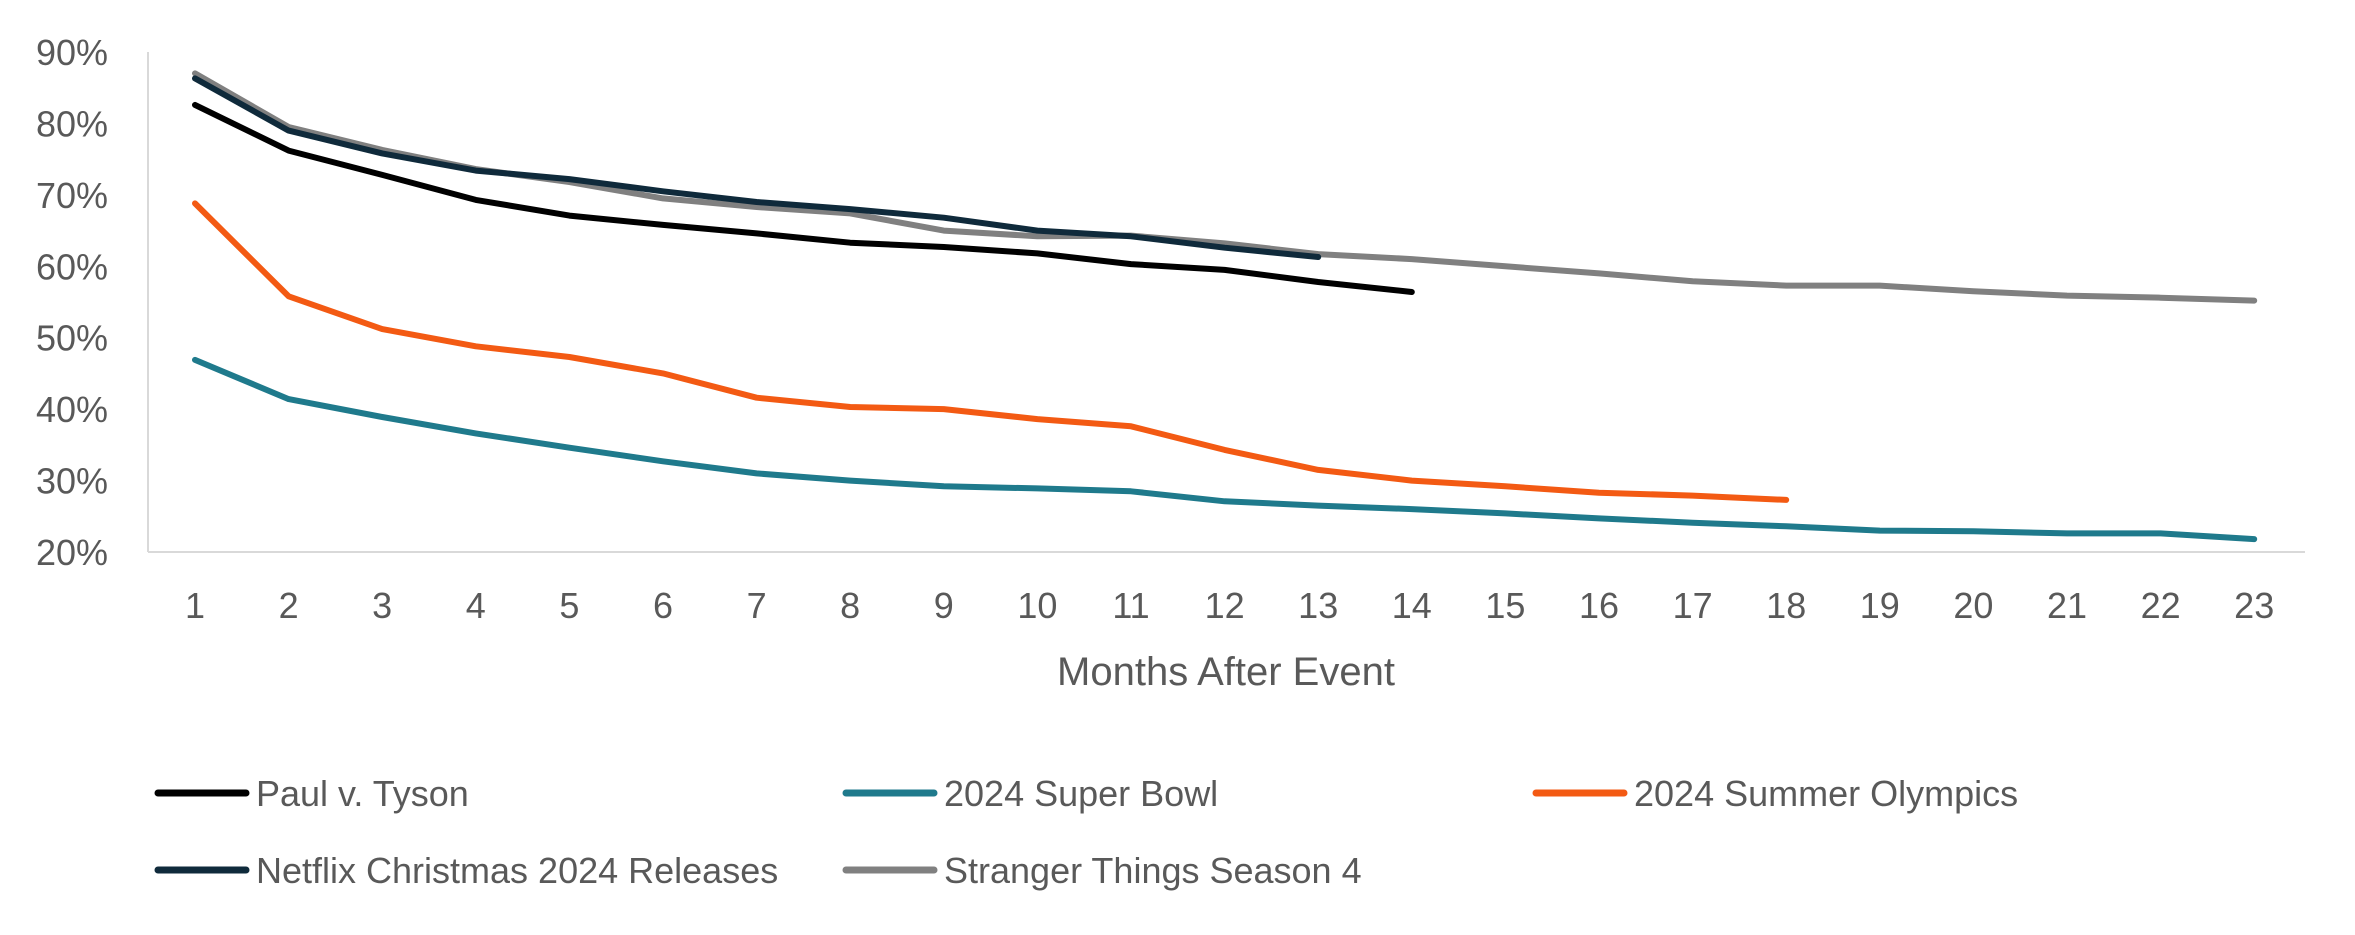 This screenshot has width=2355, height=935. I want to click on y-axis-ticks: 20% 30% 40% 50% 60% 70% 80% 90%, so click(72, 302).